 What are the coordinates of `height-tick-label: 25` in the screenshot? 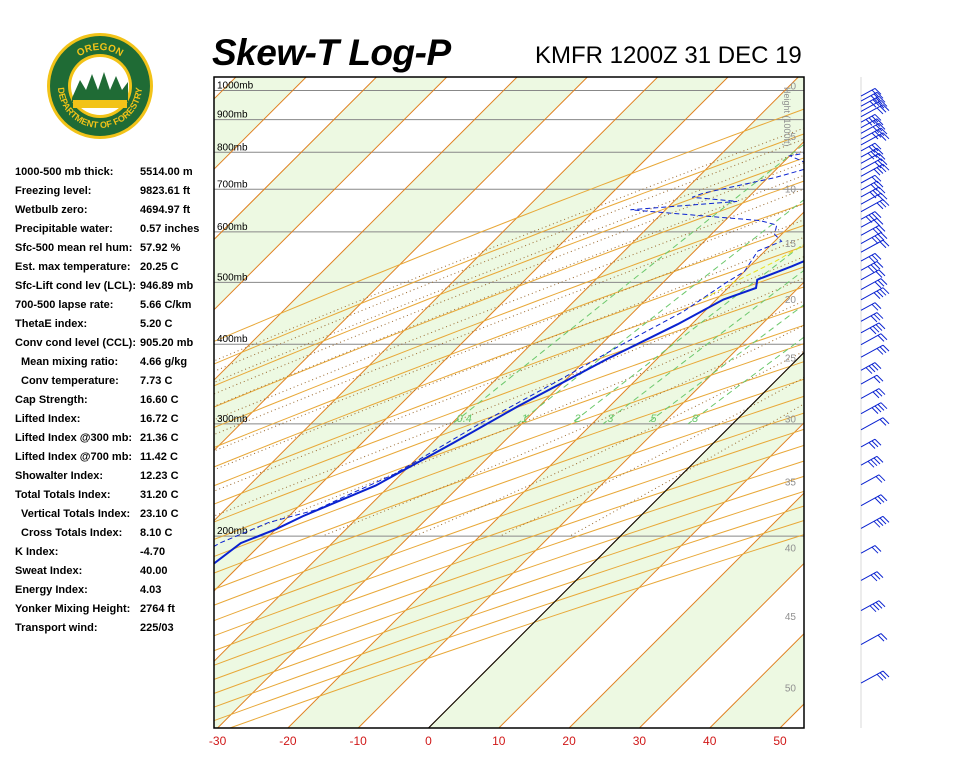 It's located at (791, 359).